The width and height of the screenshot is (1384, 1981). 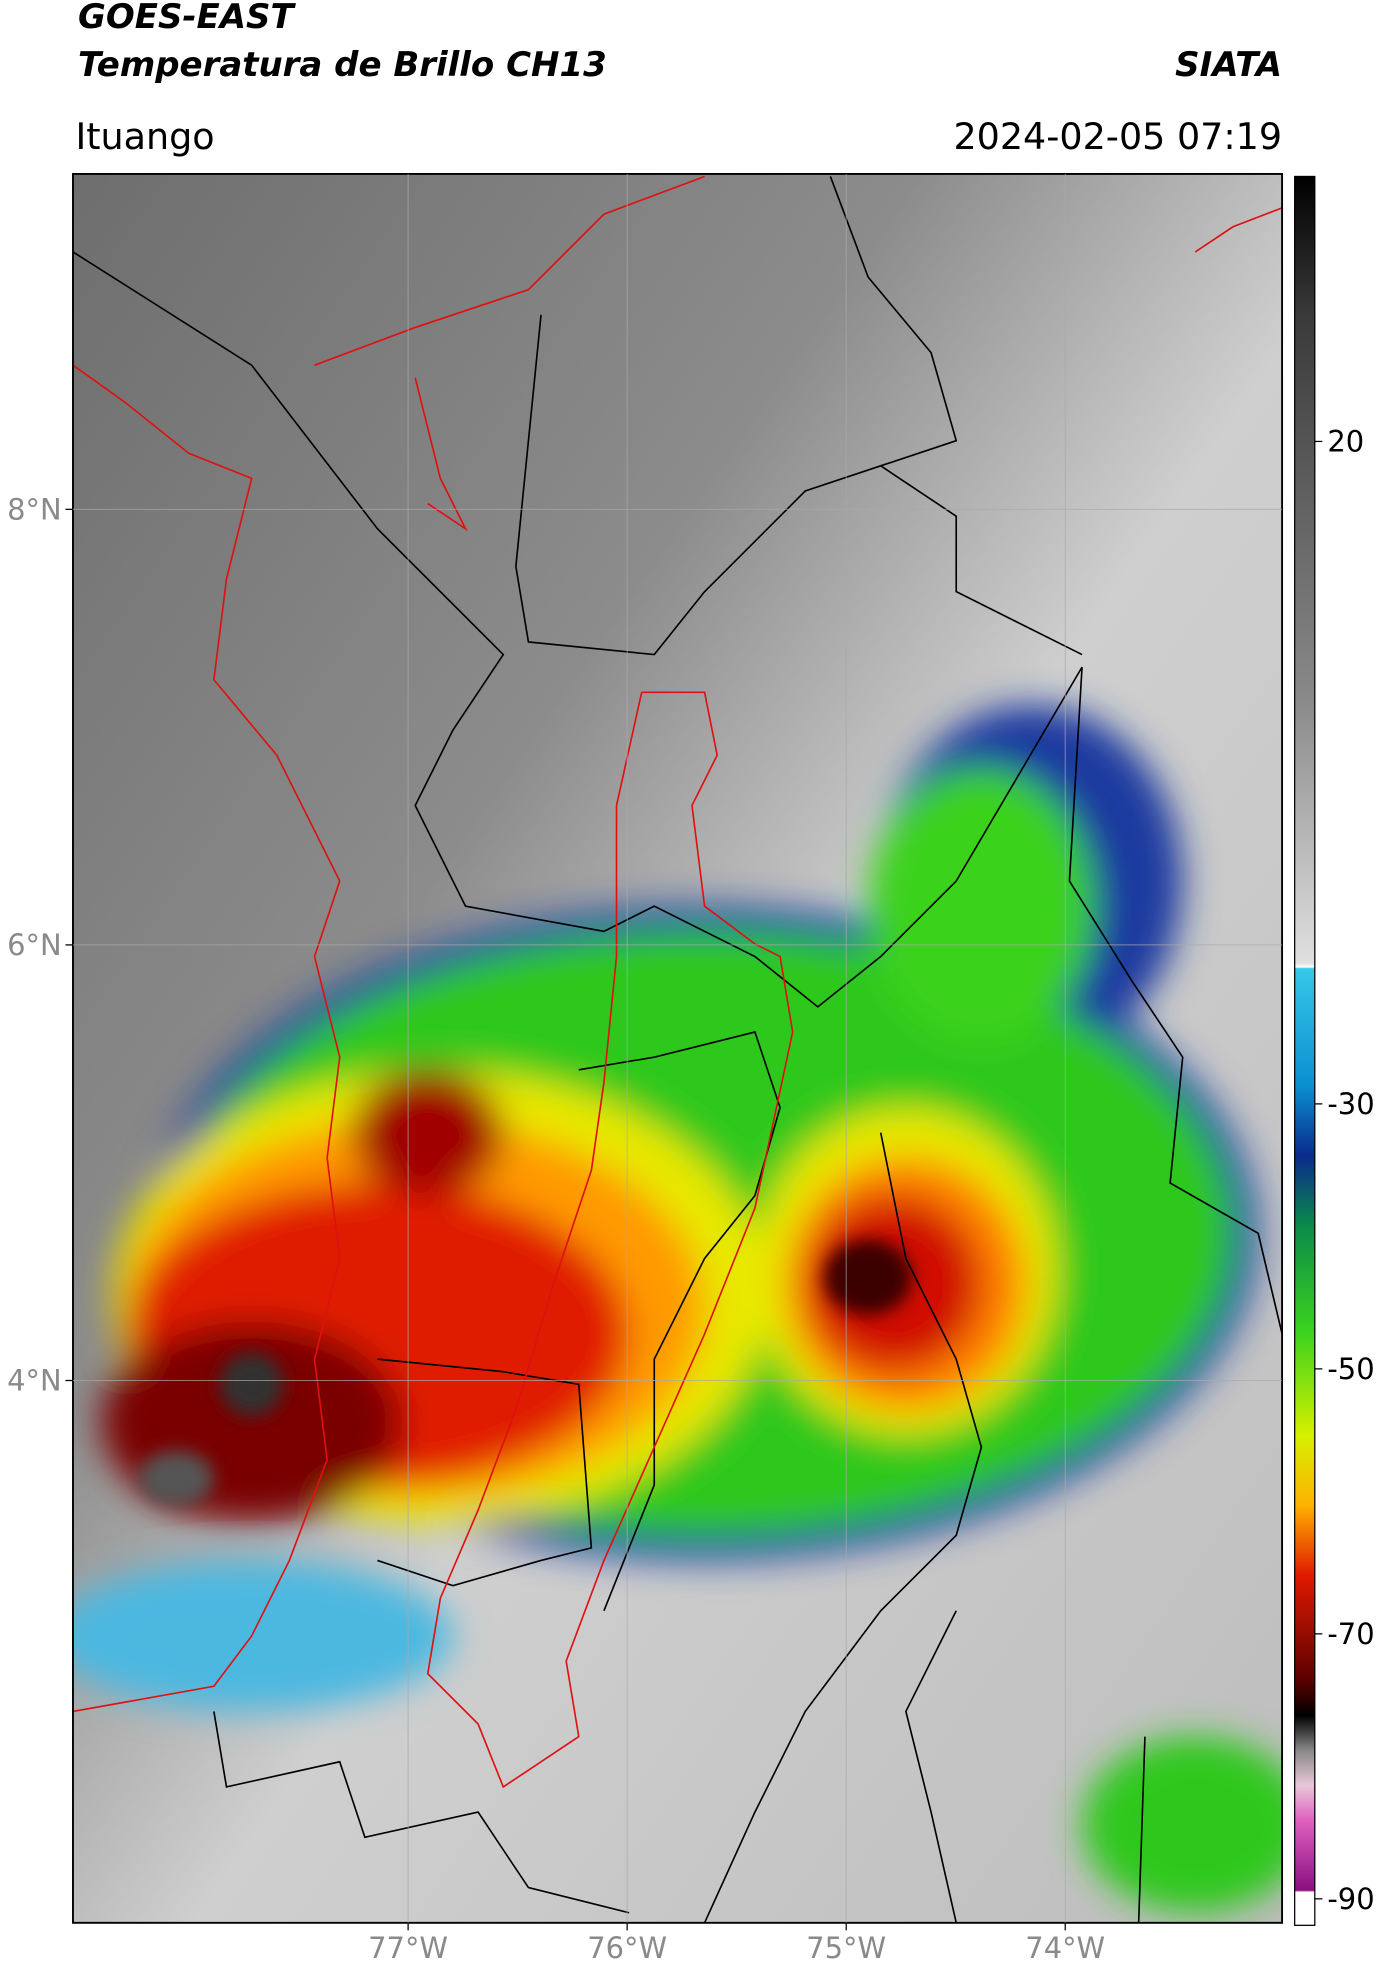 What do you see at coordinates (1350, 1634) in the screenshot?
I see `colorbar-tick-label: -70` at bounding box center [1350, 1634].